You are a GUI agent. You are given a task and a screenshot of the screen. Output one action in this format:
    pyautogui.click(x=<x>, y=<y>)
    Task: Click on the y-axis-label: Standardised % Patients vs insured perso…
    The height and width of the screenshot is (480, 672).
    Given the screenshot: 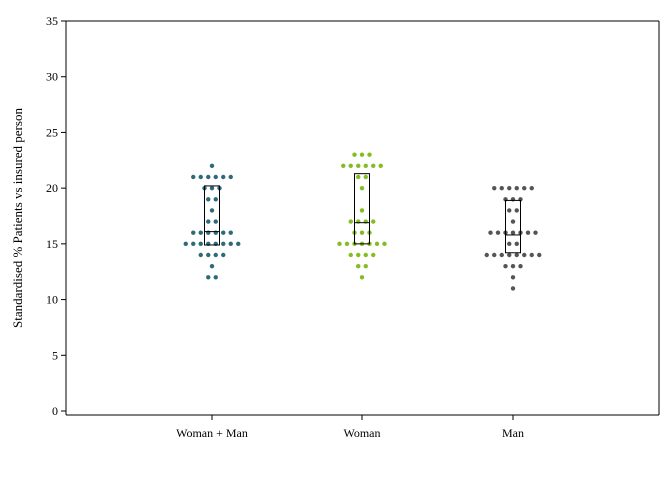 What is the action you would take?
    pyautogui.click(x=17, y=218)
    